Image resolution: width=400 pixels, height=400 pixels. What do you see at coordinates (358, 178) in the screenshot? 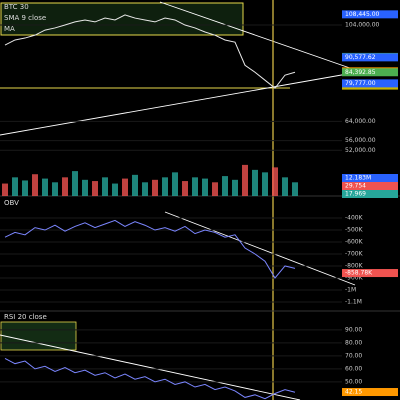
I see `price-tag-label: 12.183M` at bounding box center [358, 178].